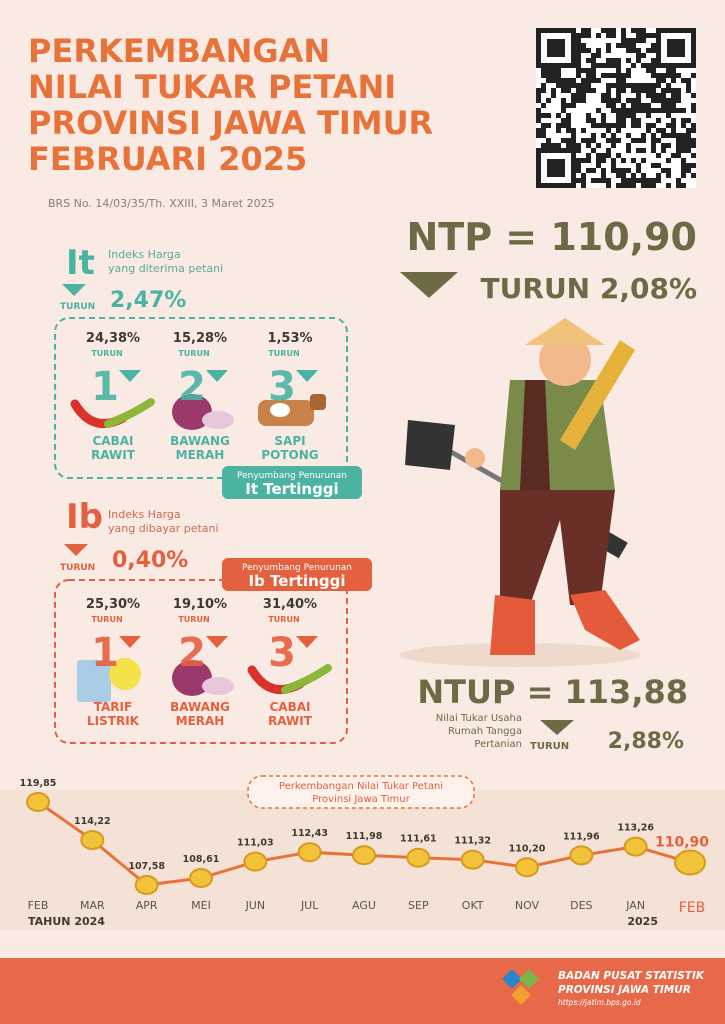 This screenshot has width=725, height=1024. I want to click on item-name: POTONG, so click(289, 455).